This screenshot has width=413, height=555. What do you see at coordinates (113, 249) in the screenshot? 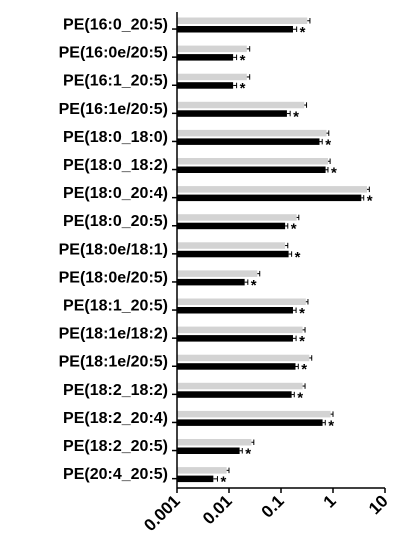
I see `category-label: PE(18:0e/18:1)` at bounding box center [113, 249].